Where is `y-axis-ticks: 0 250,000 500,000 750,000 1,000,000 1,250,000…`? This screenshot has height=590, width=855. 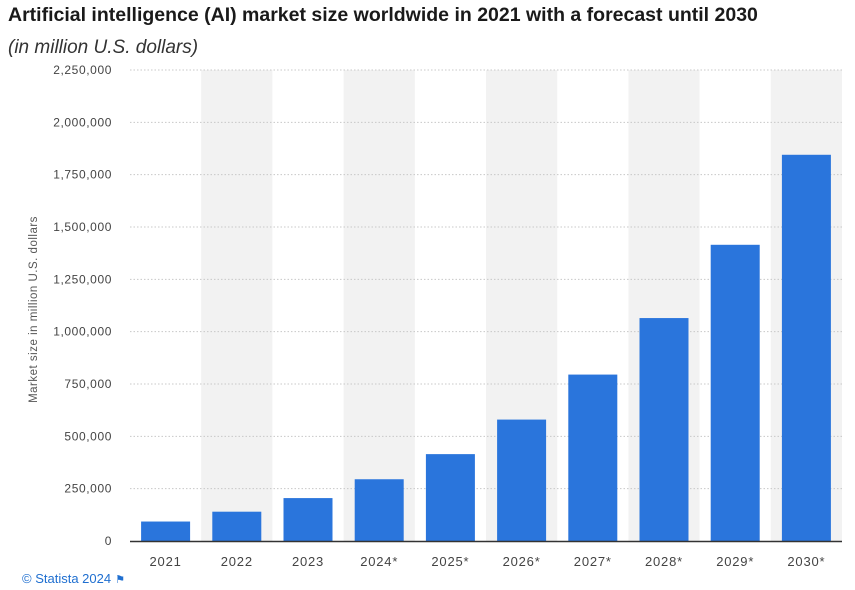
y-axis-ticks: 0 250,000 500,000 750,000 1,000,000 1,250,000… is located at coordinates (82, 305).